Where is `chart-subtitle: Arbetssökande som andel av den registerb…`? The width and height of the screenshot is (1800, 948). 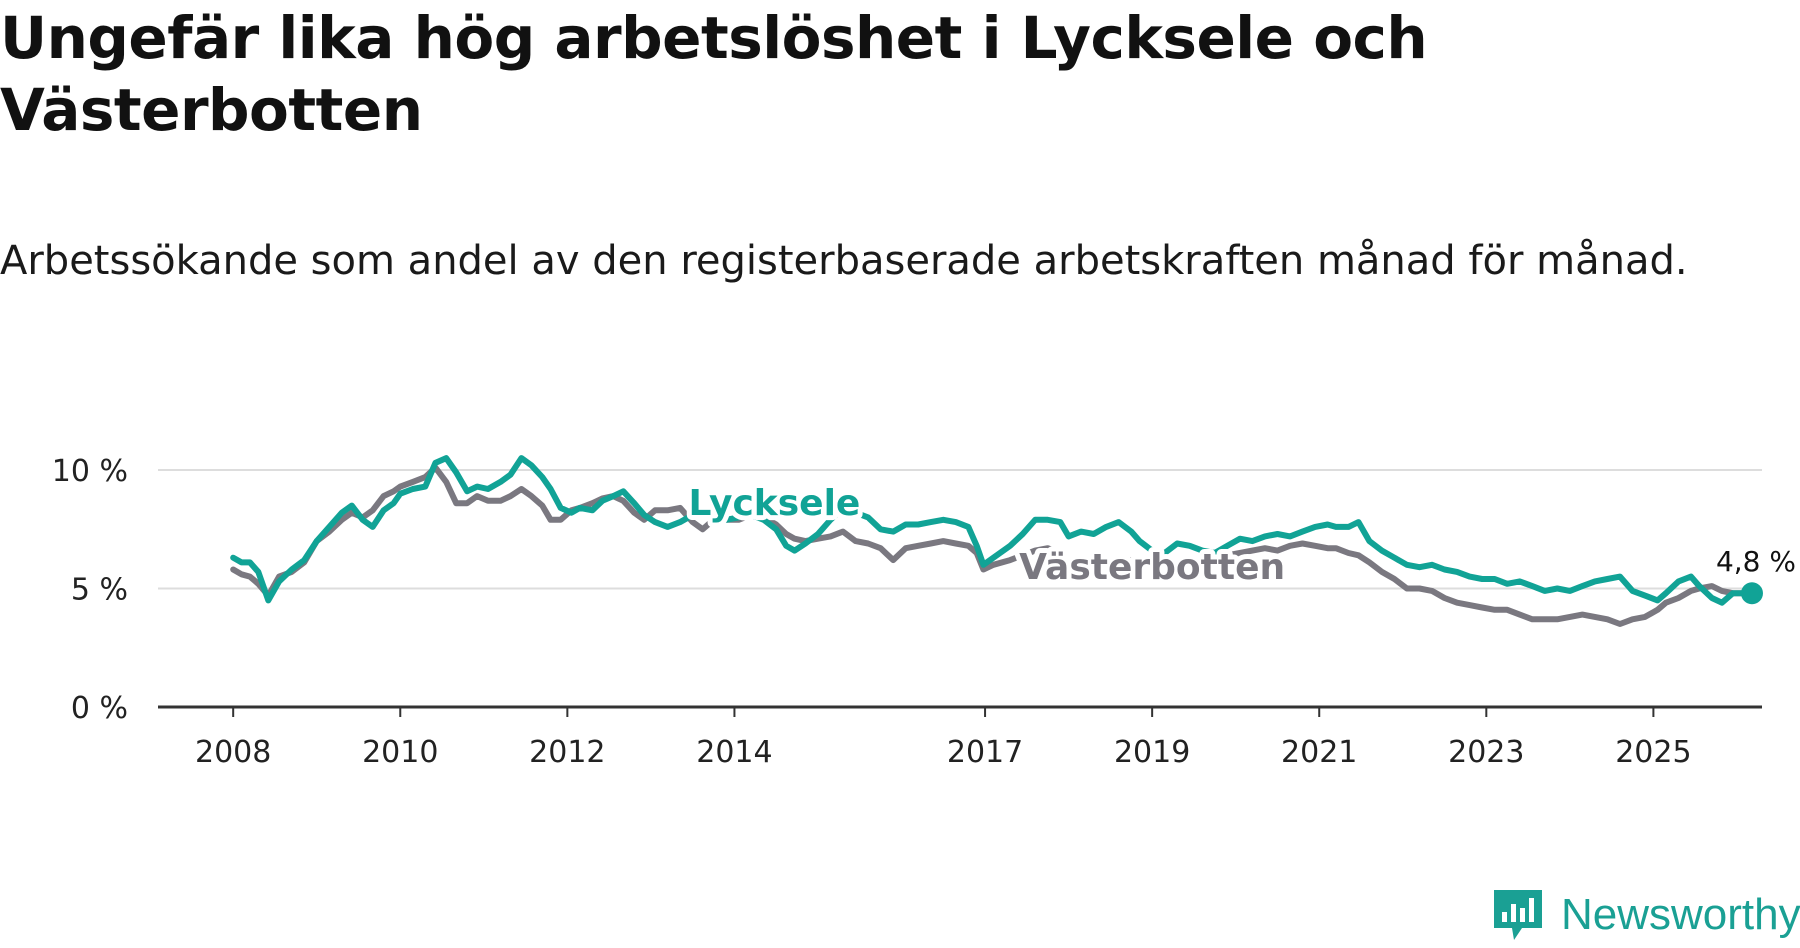 chart-subtitle: Arbetssökande som andel av den registerb… is located at coordinates (844, 261).